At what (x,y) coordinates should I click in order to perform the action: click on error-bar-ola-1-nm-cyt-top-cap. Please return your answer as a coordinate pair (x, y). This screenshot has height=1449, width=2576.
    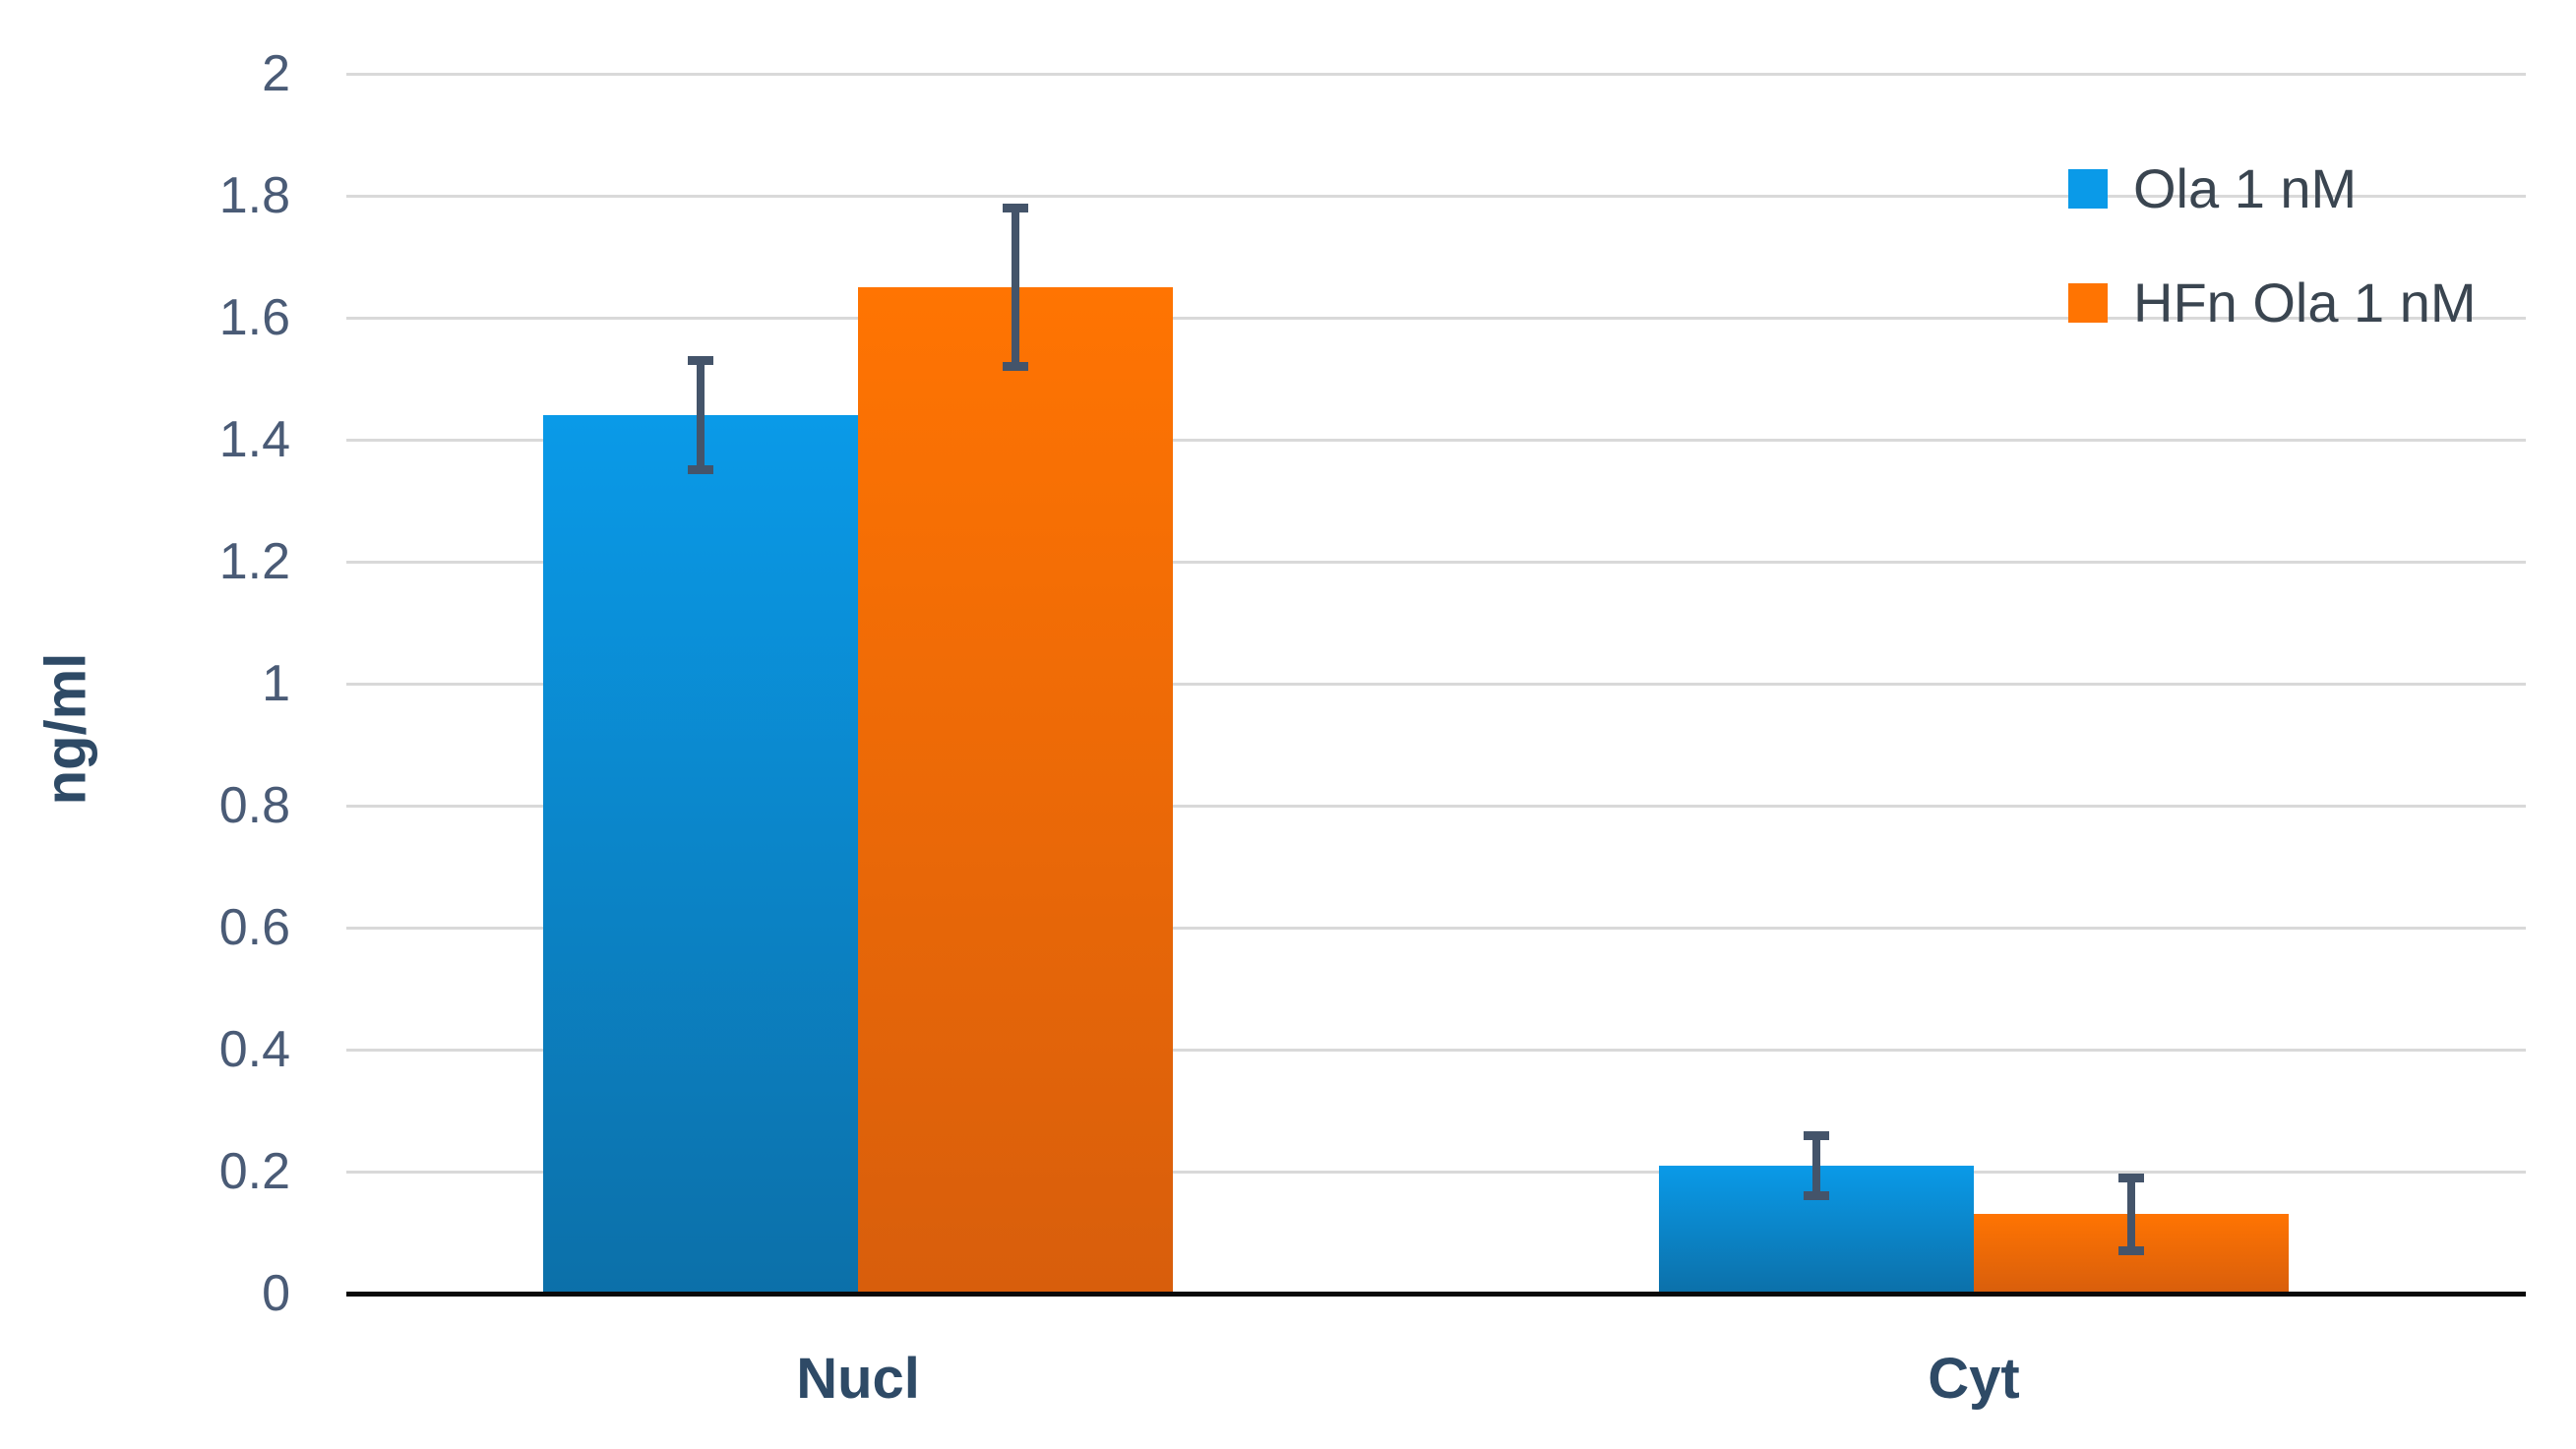
    Looking at the image, I should click on (1816, 1135).